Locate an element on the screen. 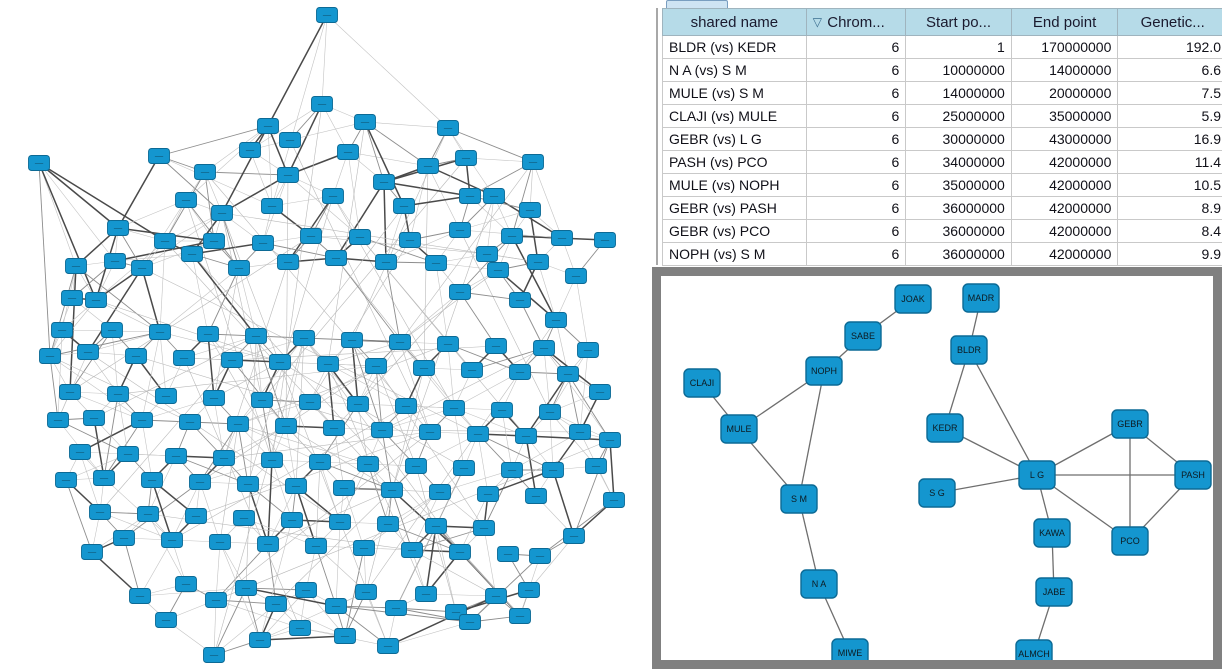 This screenshot has height=669, width=1222. subnetwork-node: BLDR is located at coordinates (969, 350).